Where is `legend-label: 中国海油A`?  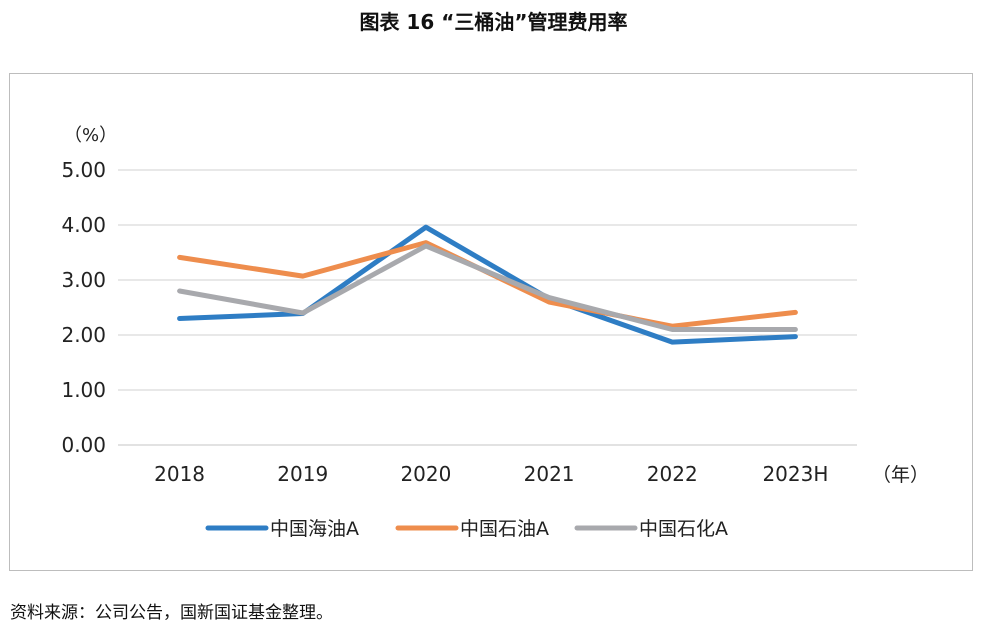 legend-label: 中国海油A is located at coordinates (314, 529).